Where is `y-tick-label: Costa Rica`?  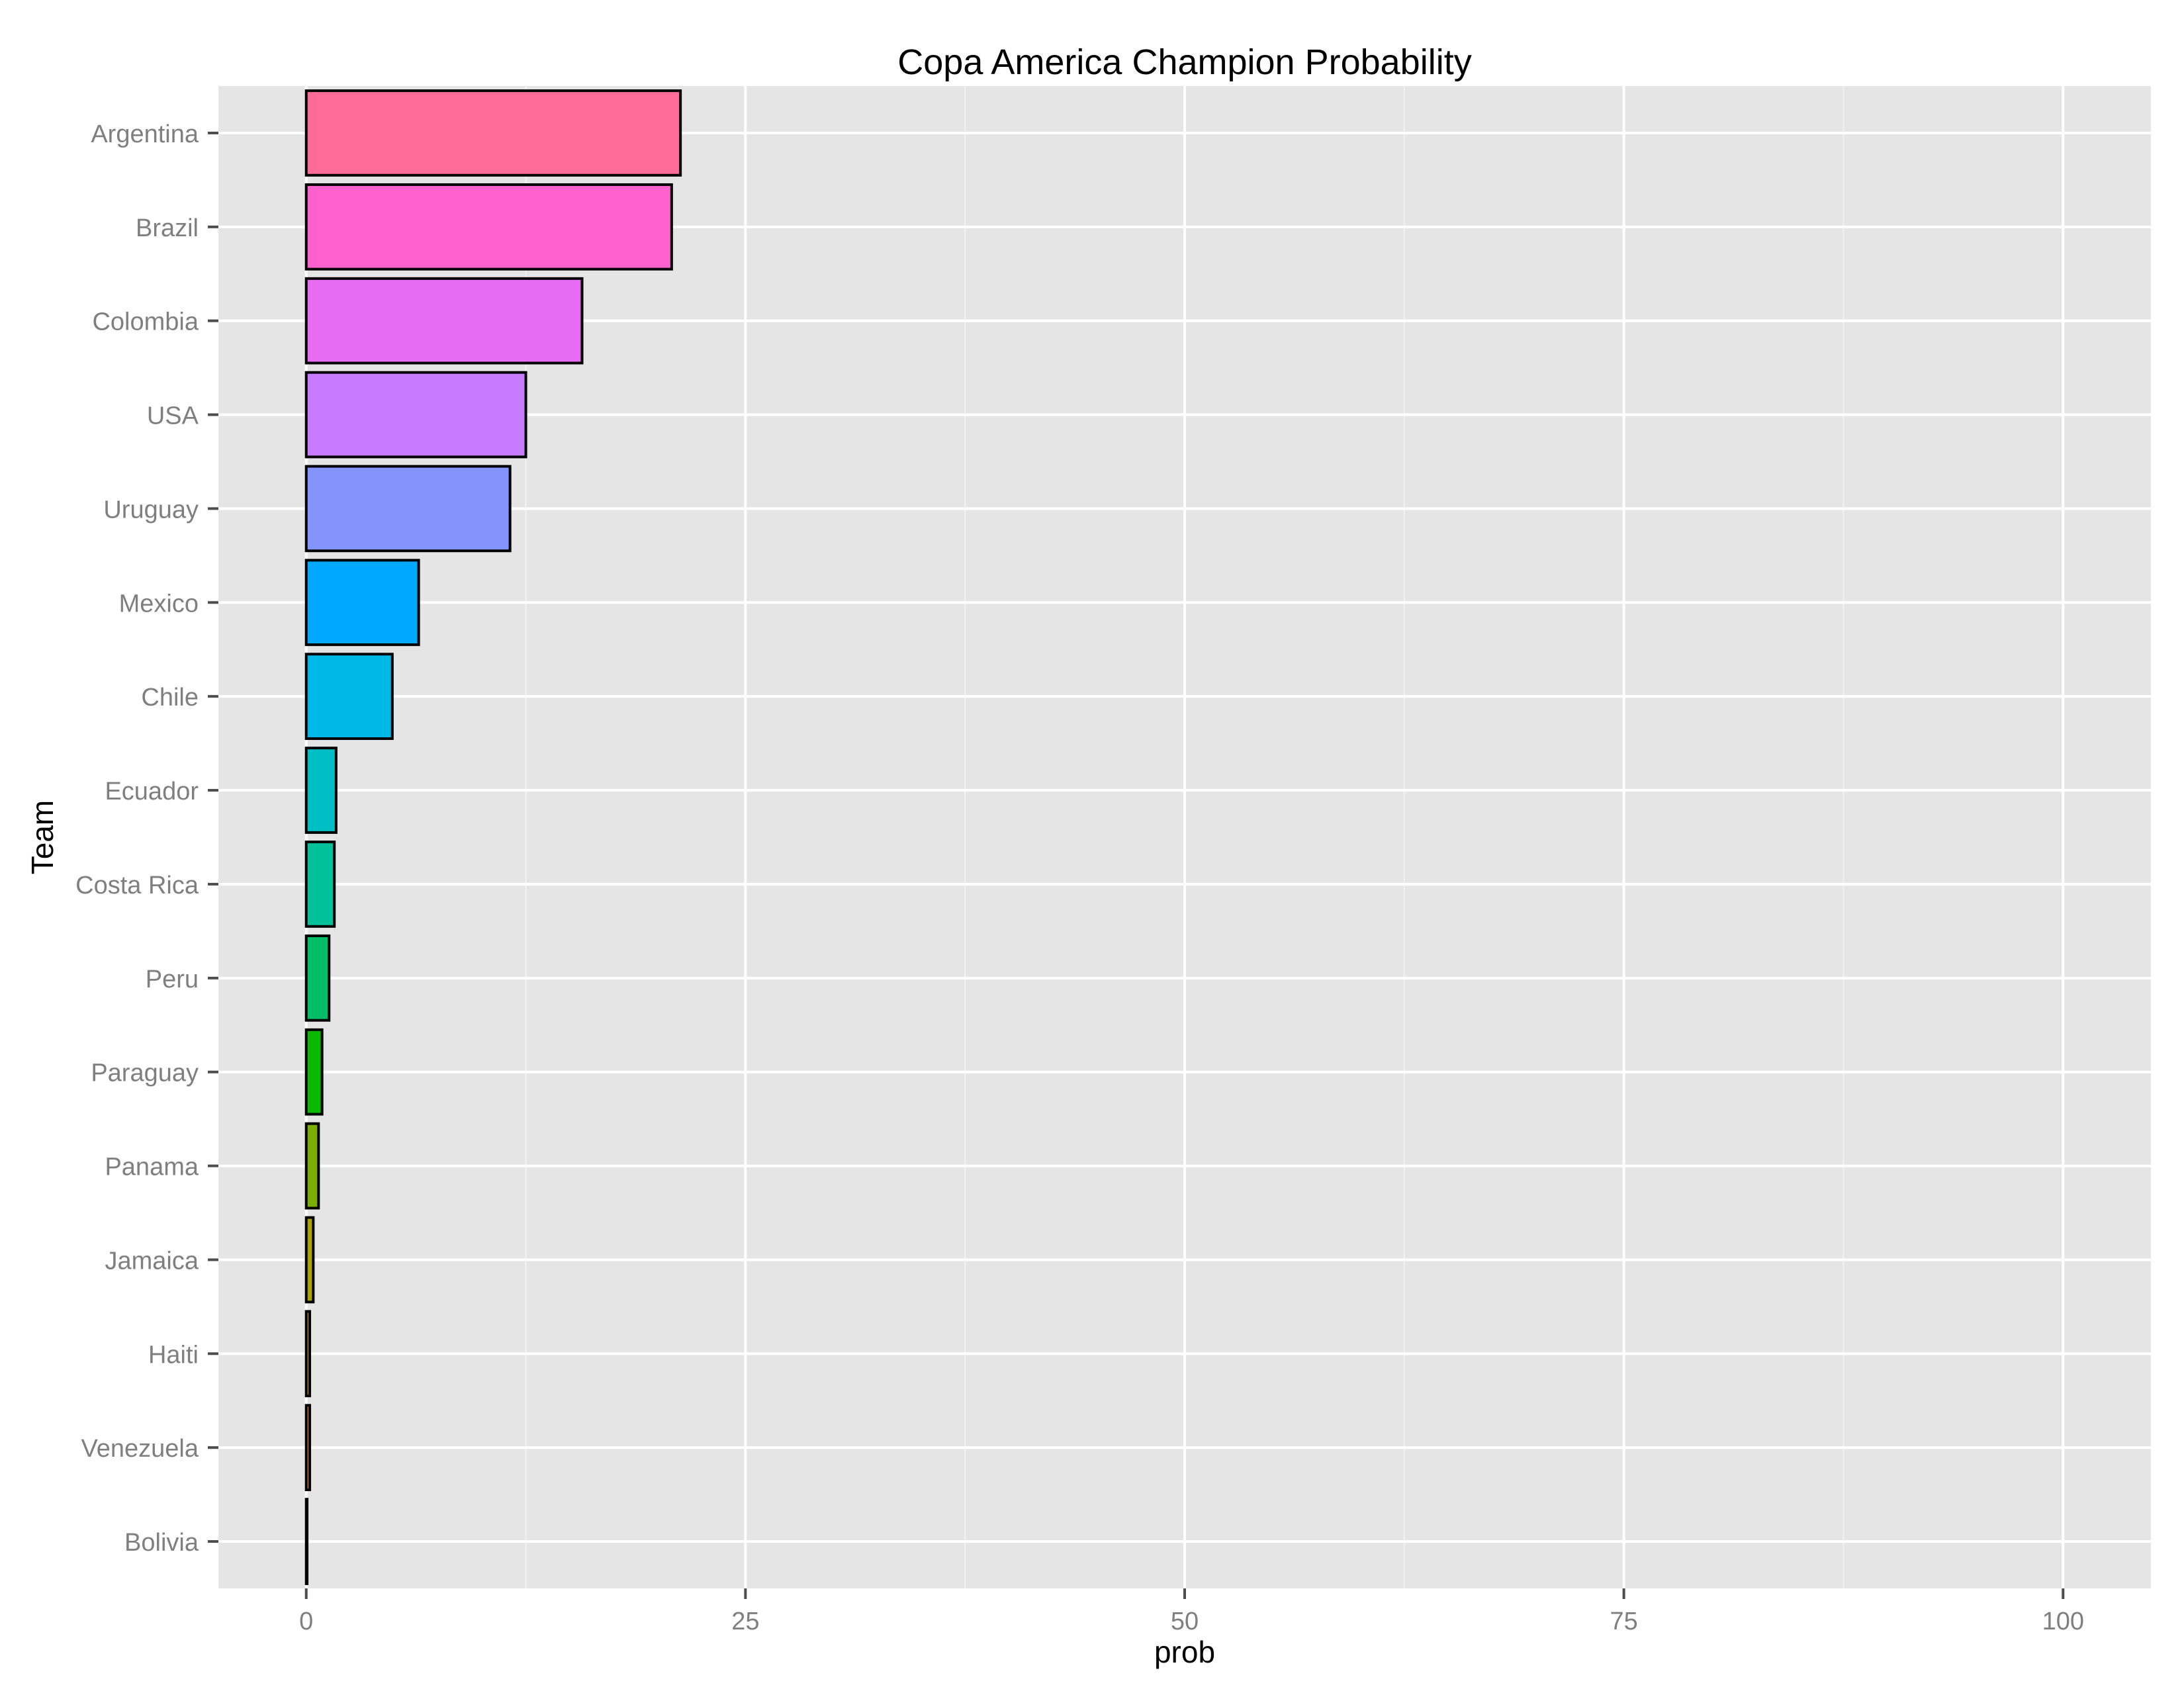 y-tick-label: Costa Rica is located at coordinates (137, 886).